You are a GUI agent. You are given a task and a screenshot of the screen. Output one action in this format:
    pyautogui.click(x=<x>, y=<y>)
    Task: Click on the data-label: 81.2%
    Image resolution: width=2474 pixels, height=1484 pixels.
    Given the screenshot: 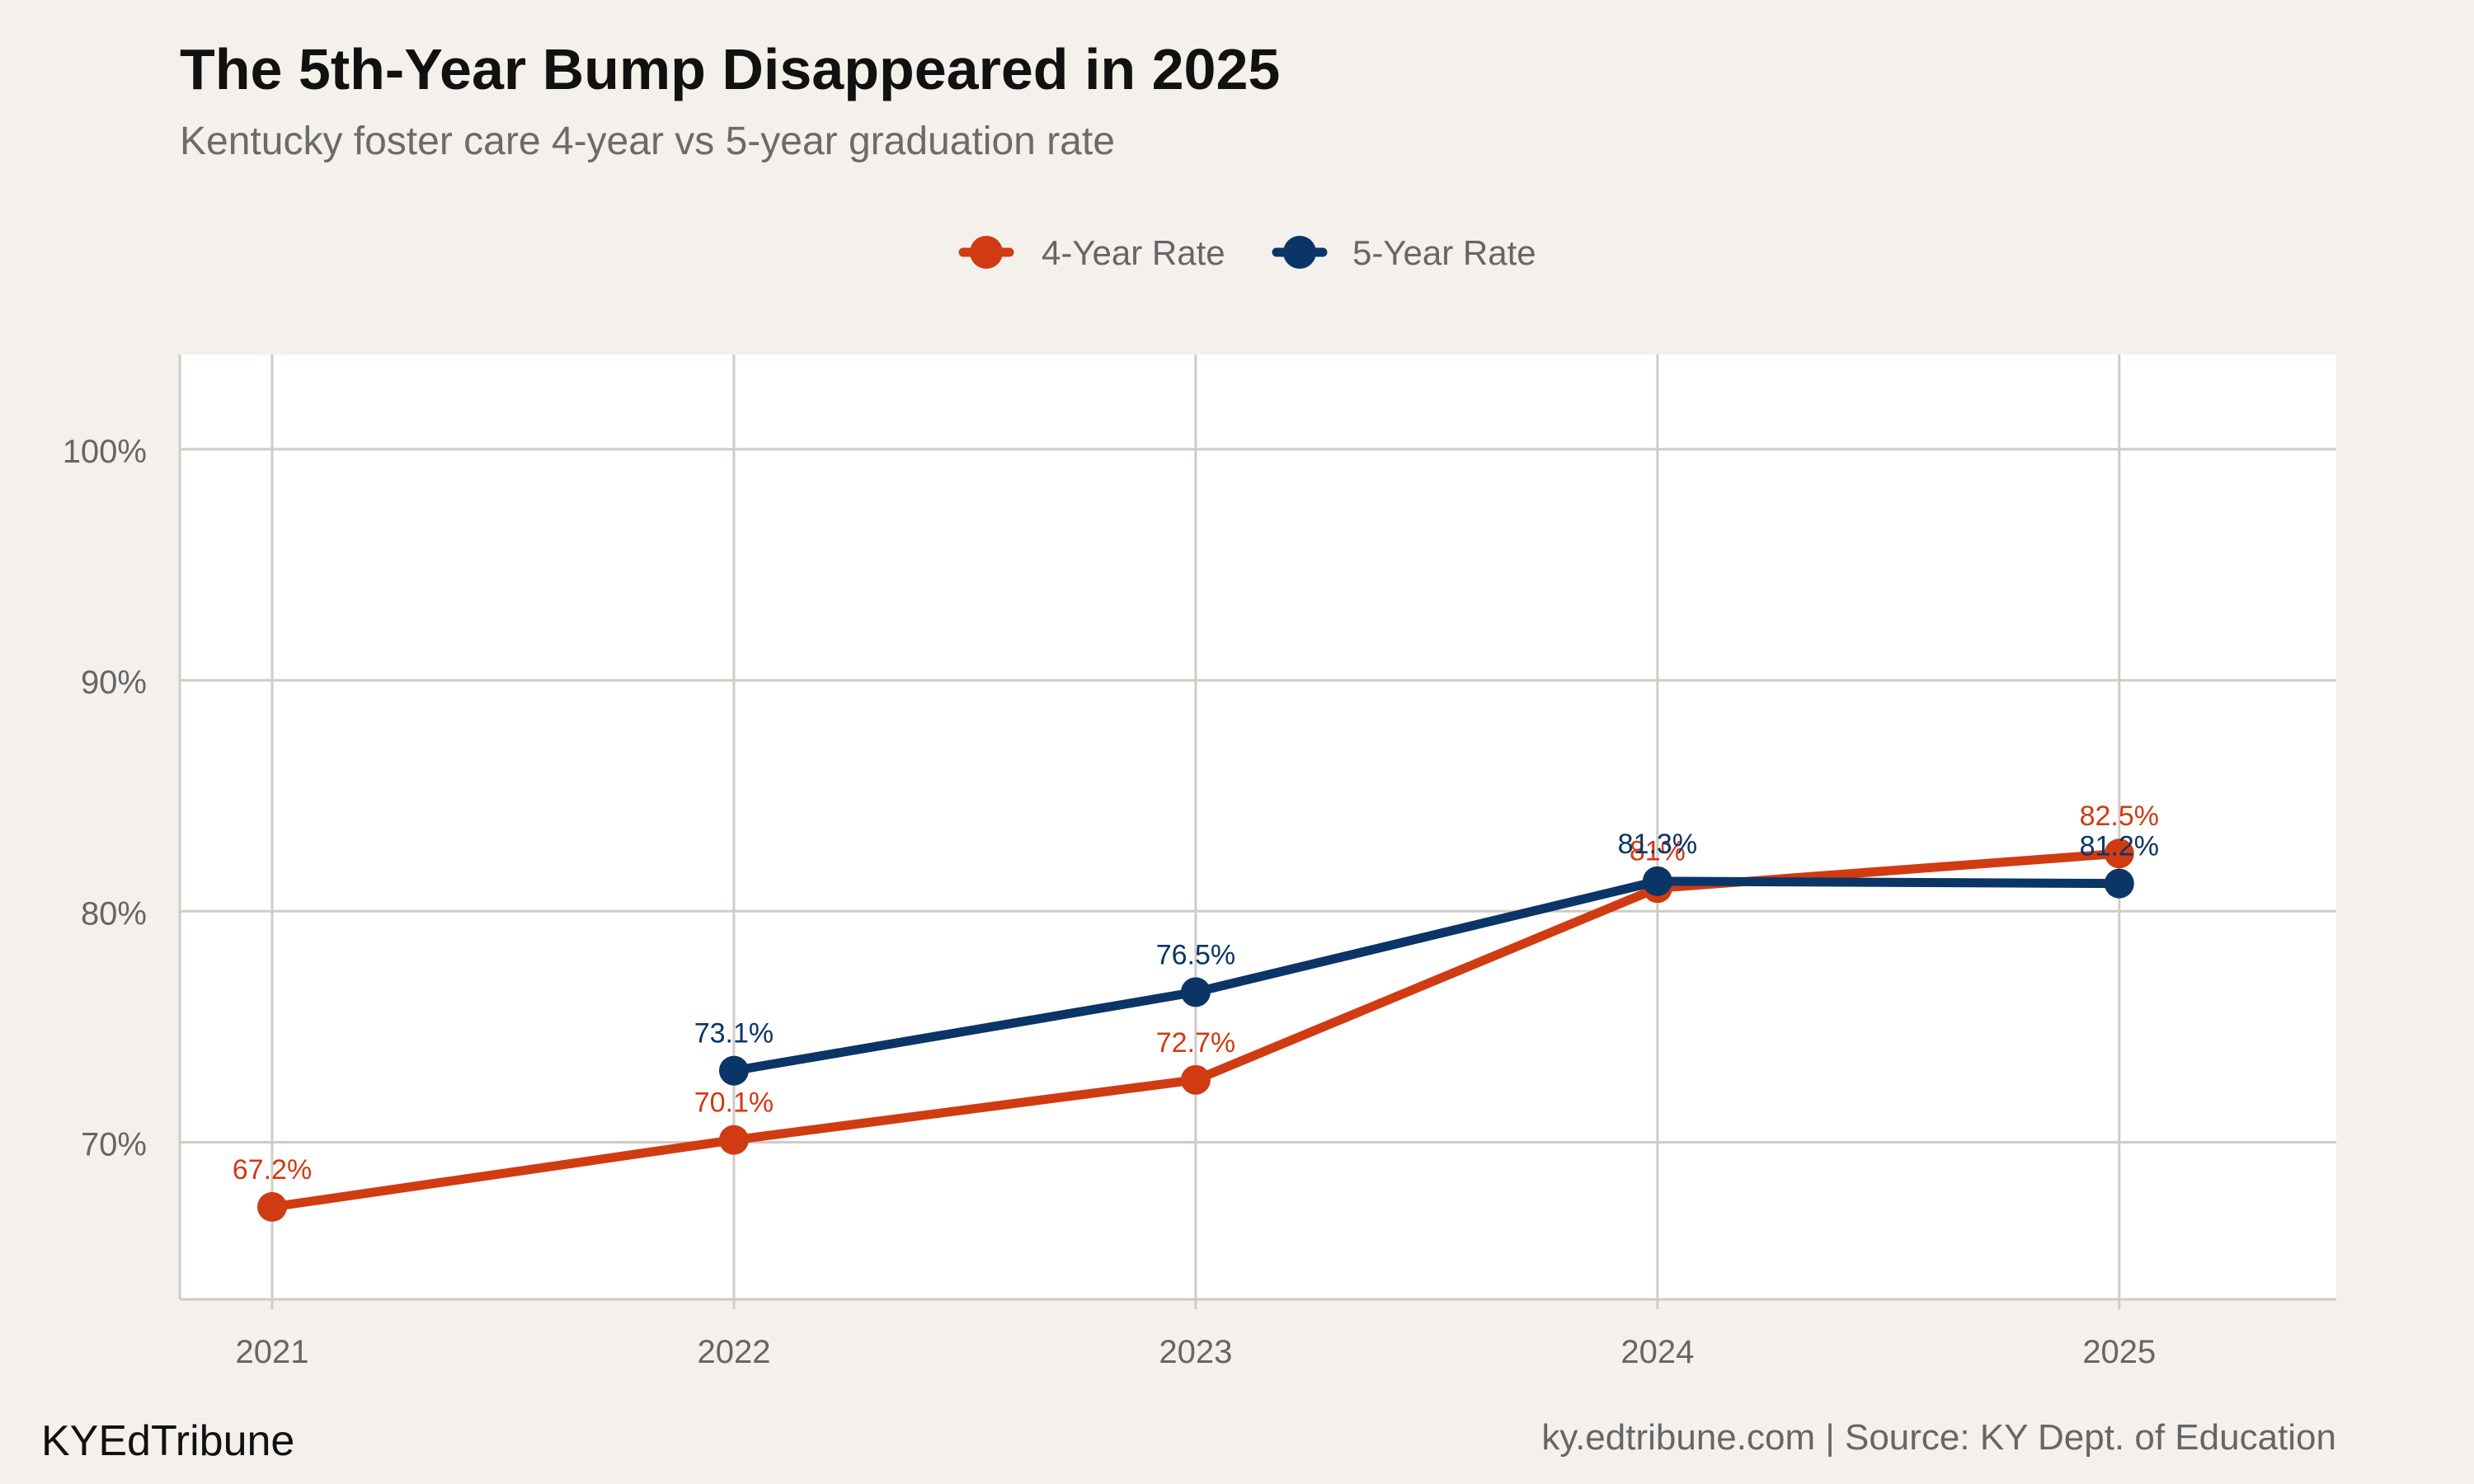 What is the action you would take?
    pyautogui.click(x=2119, y=846)
    